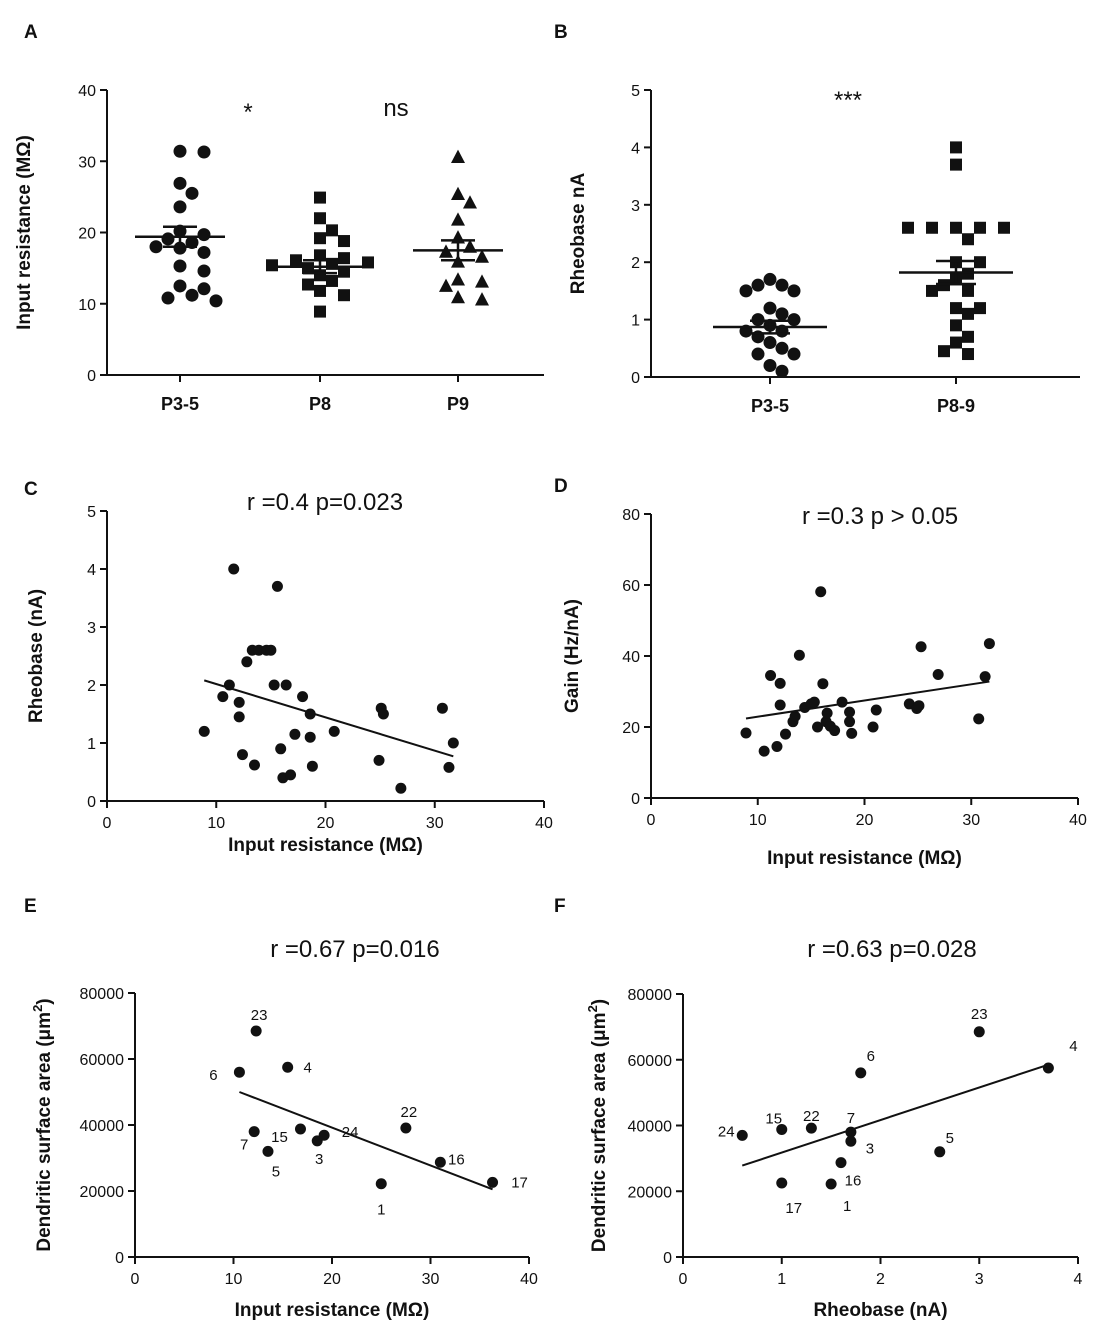 The image size is (1100, 1330). What do you see at coordinates (871, 1056) in the screenshot?
I see `point-label: 6` at bounding box center [871, 1056].